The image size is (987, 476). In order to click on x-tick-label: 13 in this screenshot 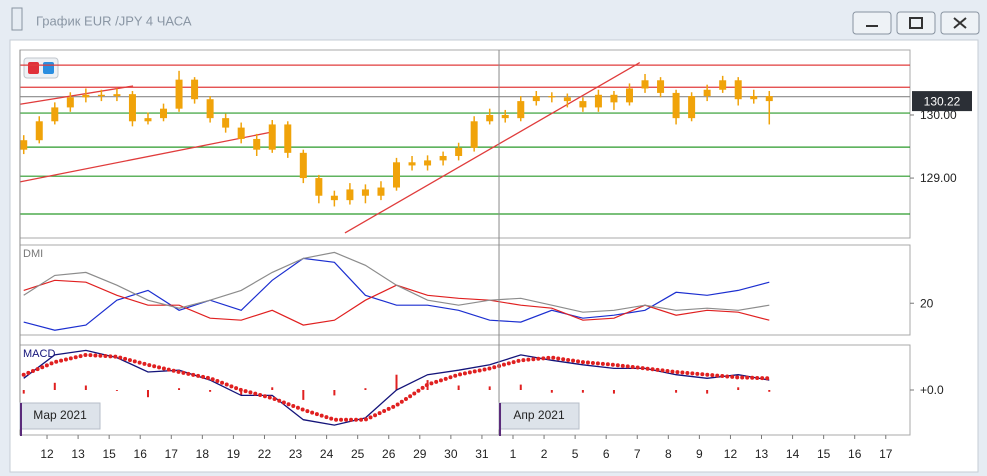, I will do `click(762, 454)`.